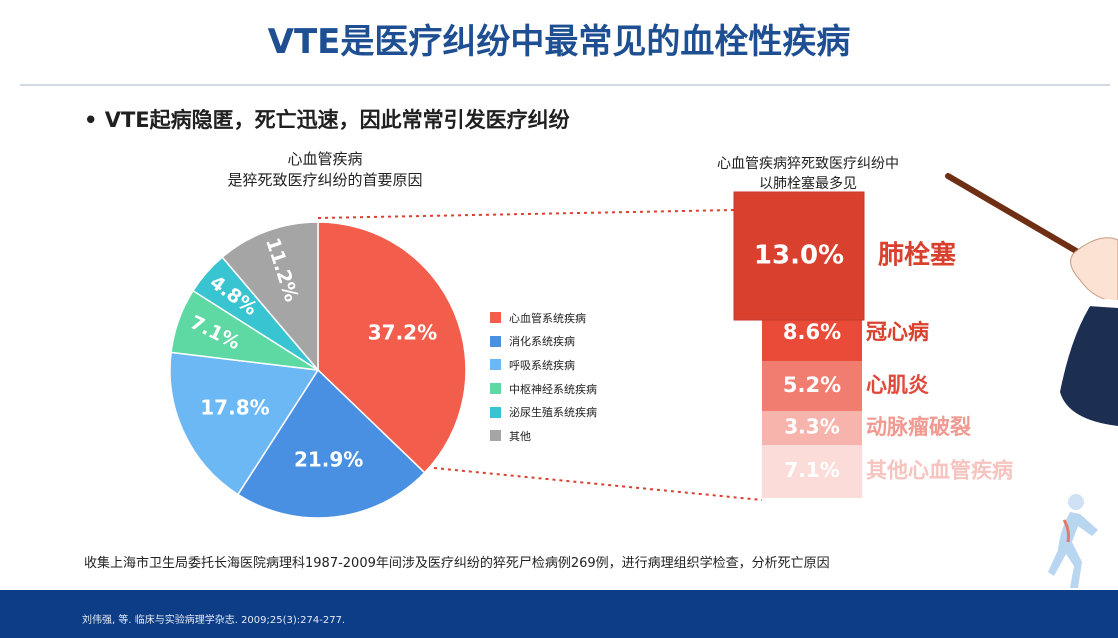 The image size is (1118, 638). I want to click on bar-category-1: 肺栓塞, so click(917, 255).